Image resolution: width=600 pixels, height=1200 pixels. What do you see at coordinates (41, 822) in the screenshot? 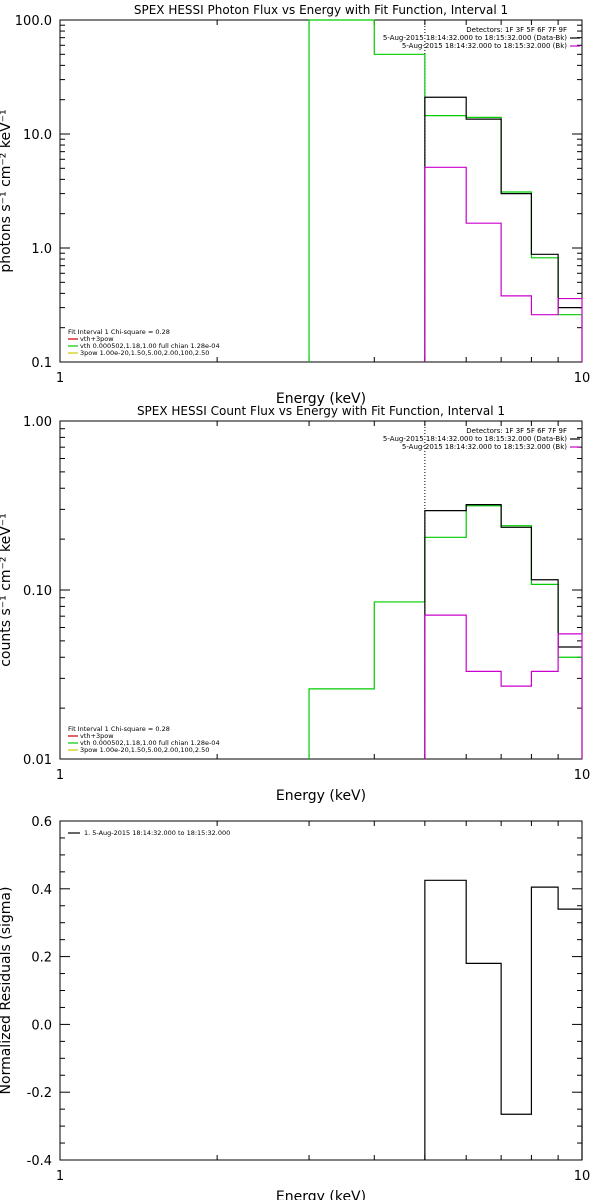
I see `y-tick-label: 0.6` at bounding box center [41, 822].